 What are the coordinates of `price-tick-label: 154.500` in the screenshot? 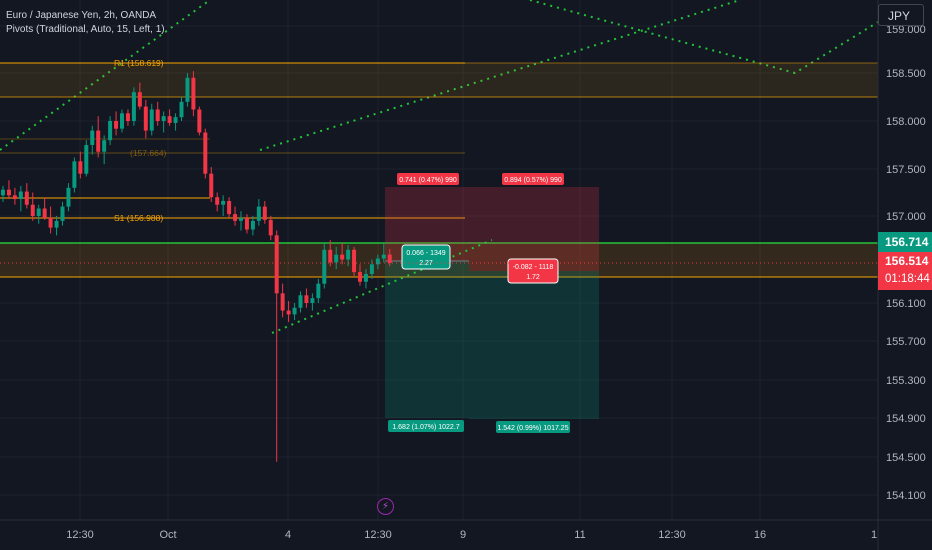 It's located at (906, 458).